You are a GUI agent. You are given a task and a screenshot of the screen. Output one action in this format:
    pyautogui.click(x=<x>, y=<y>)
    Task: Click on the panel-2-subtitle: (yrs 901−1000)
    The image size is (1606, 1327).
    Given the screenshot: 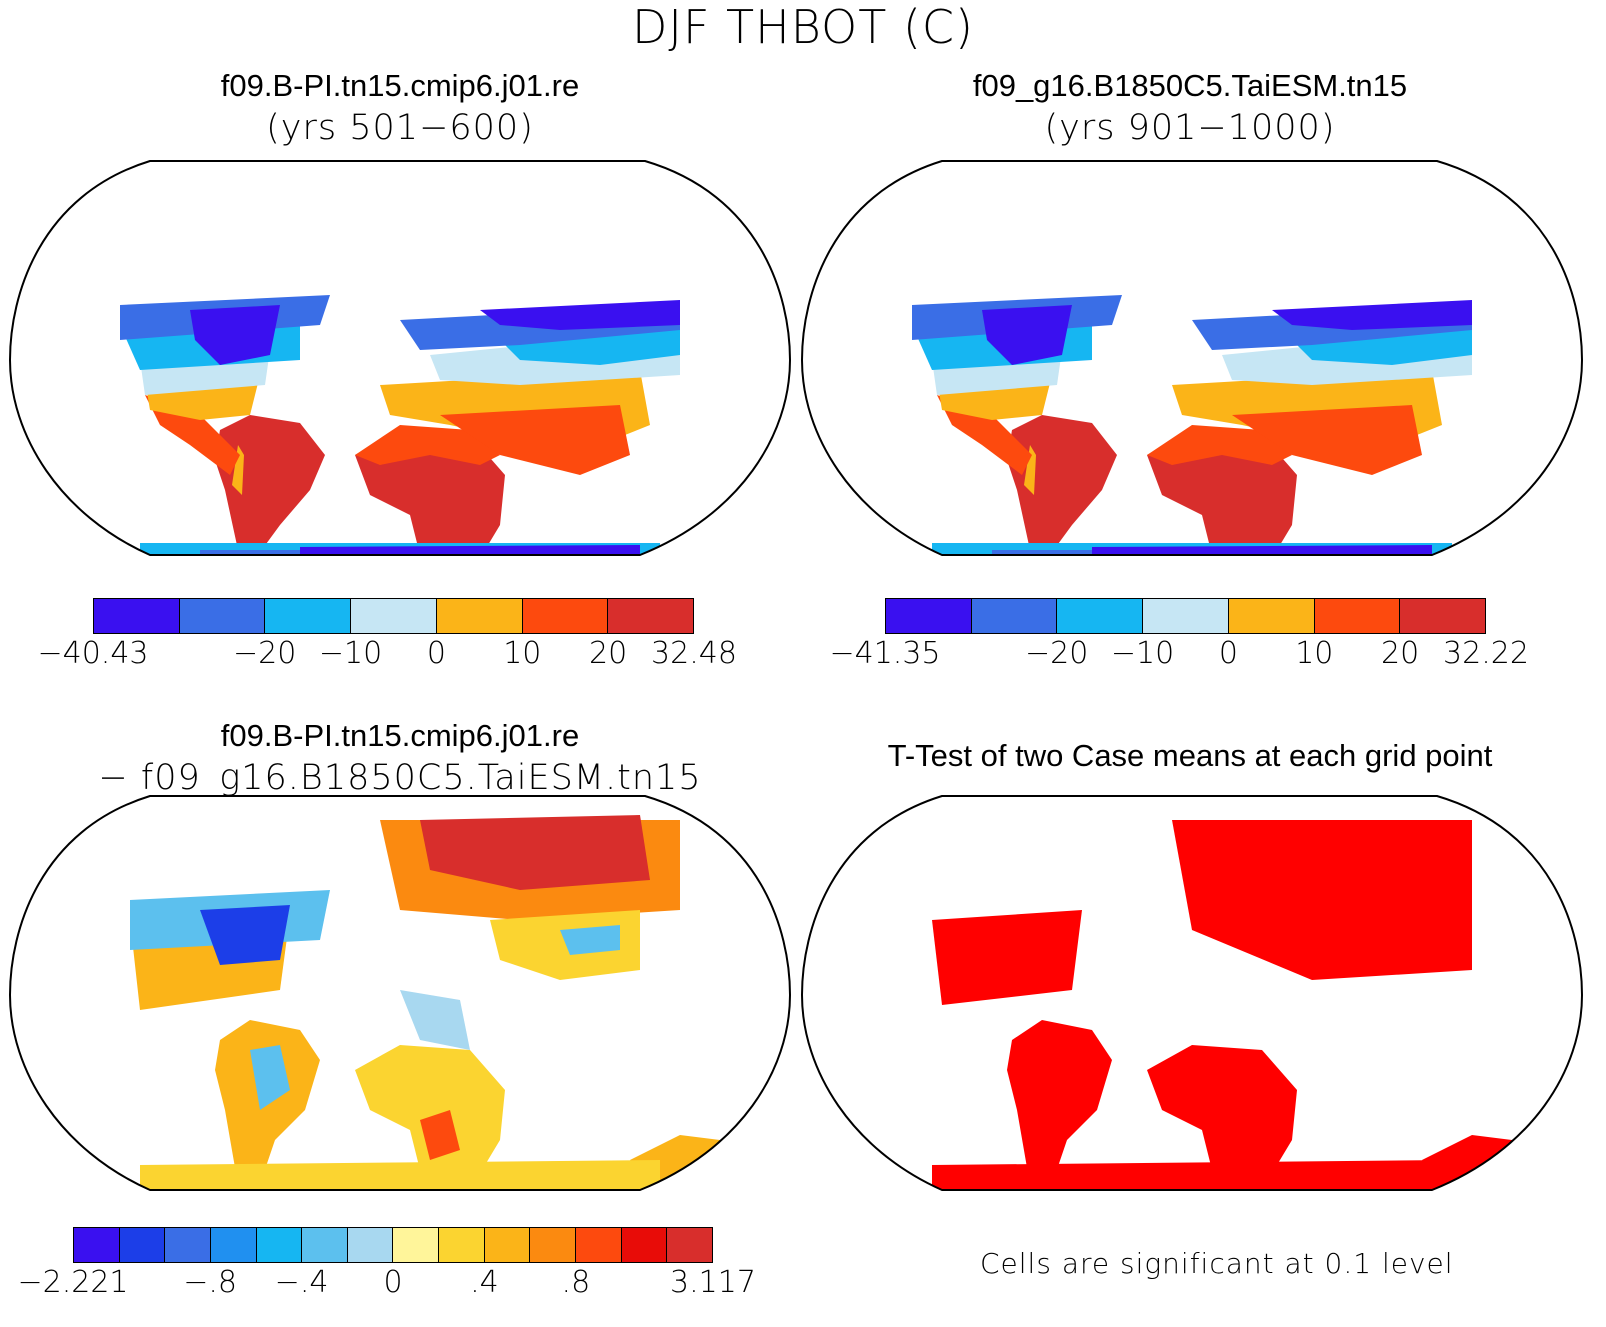 What is the action you would take?
    pyautogui.click(x=1190, y=128)
    